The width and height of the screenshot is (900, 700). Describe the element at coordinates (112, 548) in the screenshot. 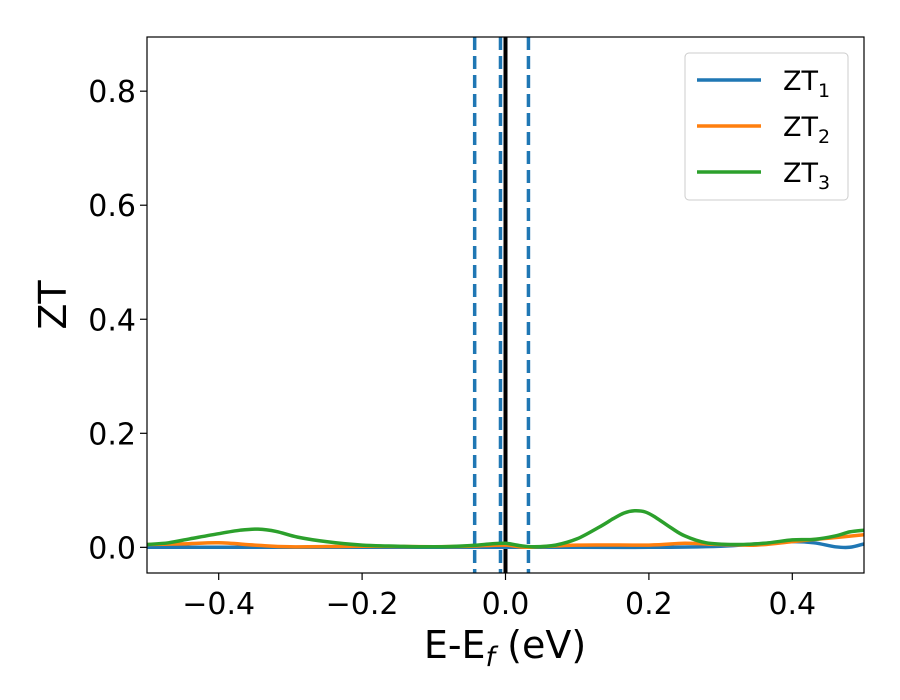

I see `y-tick-label: 0.0` at that location.